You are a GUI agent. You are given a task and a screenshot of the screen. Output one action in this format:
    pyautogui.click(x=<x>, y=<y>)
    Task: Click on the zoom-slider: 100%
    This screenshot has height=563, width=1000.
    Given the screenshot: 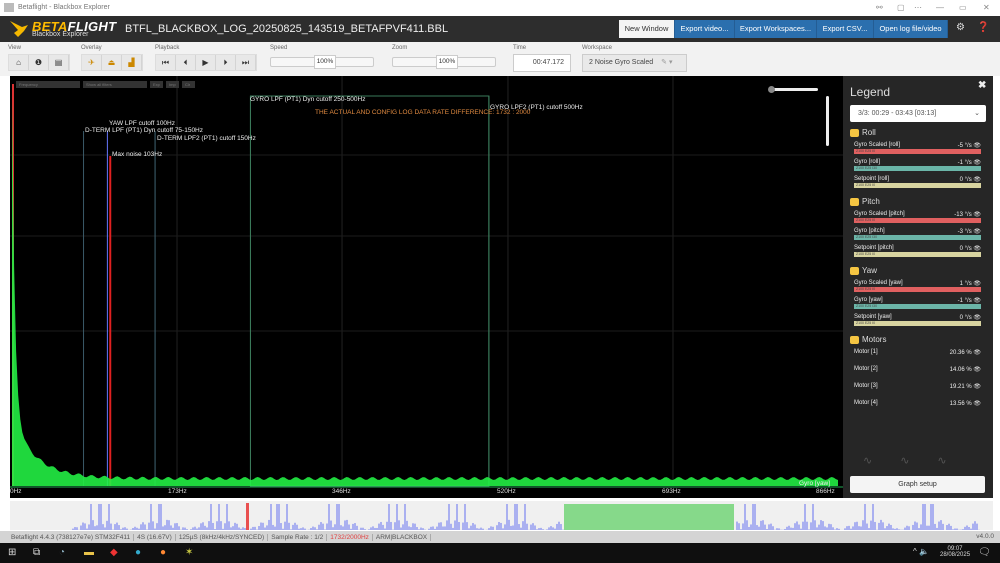 What is the action you would take?
    pyautogui.click(x=444, y=62)
    